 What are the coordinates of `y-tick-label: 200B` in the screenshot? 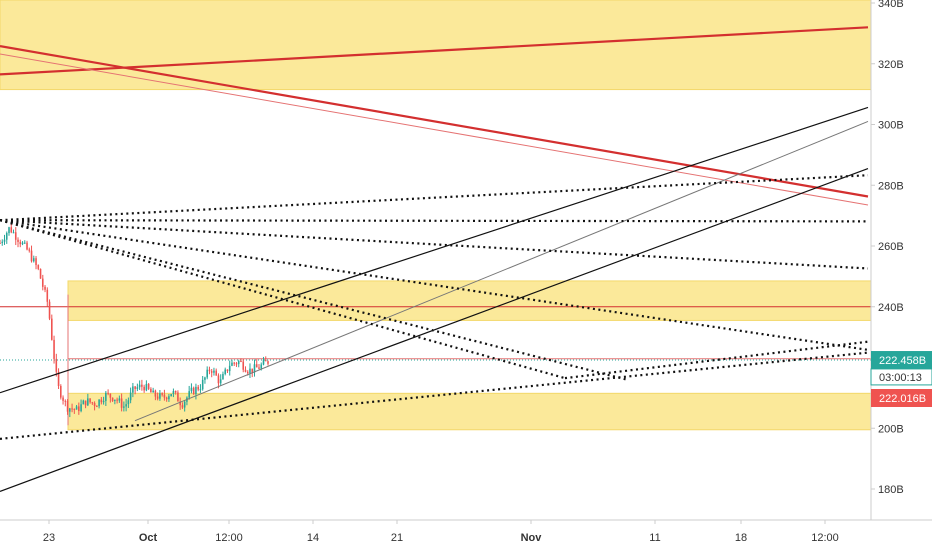 It's located at (891, 429).